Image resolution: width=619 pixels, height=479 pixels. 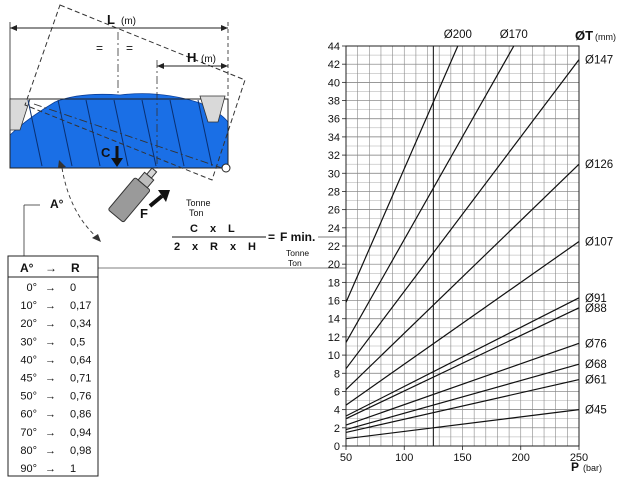 What do you see at coordinates (334, 211) in the screenshot?
I see `y-tick-label: 26` at bounding box center [334, 211].